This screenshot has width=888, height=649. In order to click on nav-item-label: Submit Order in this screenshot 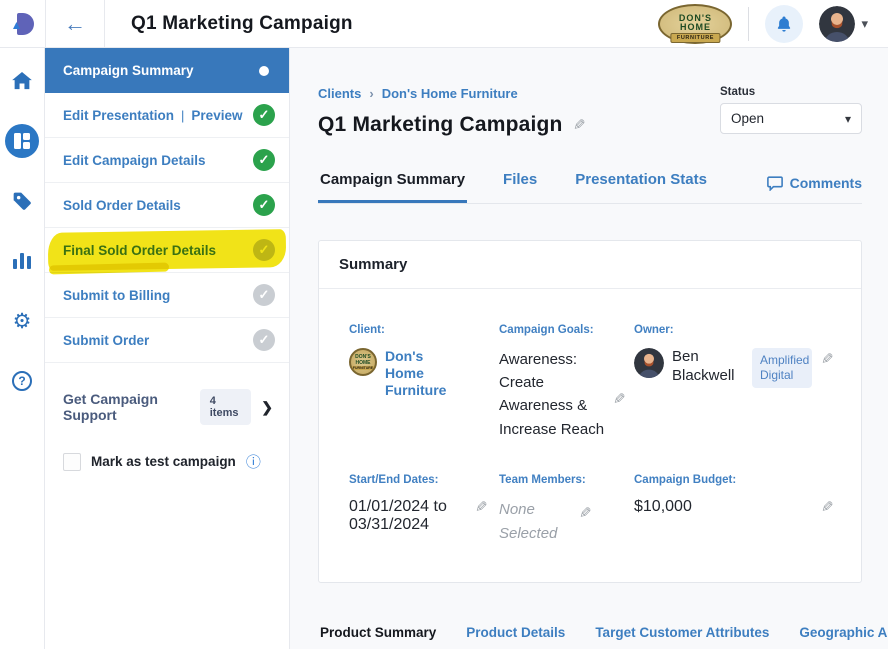, I will do `click(106, 340)`.